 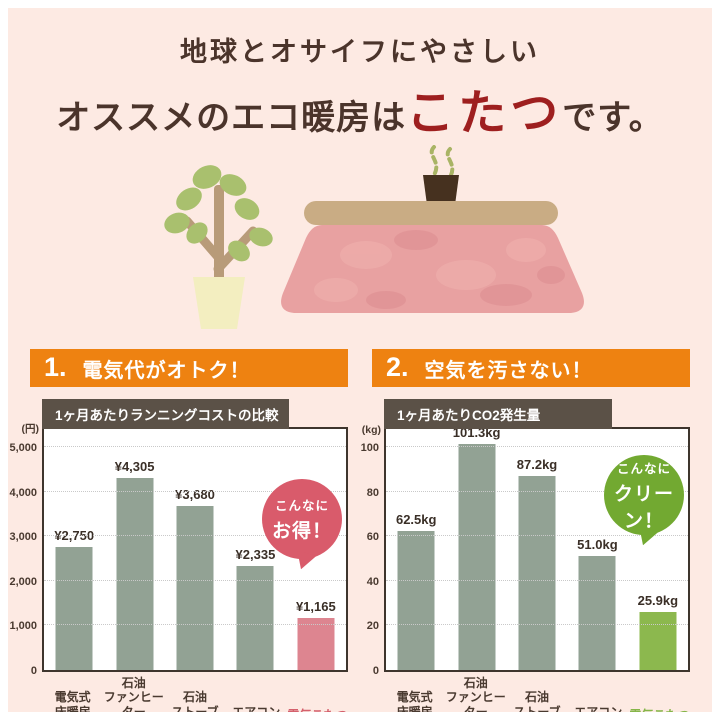 I want to click on y-axis-tick-label: 20, so click(x=372, y=626).